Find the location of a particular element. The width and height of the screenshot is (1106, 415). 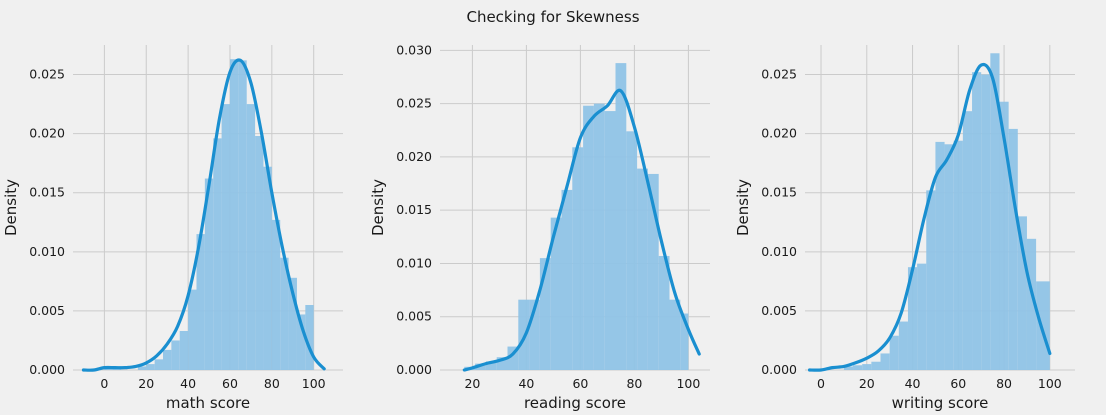

x-axis-label: math score is located at coordinates (208, 403).